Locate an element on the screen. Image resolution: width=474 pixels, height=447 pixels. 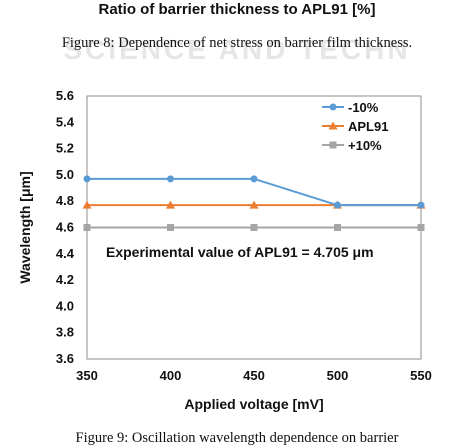
y-tick-label: 4.6 is located at coordinates (65, 227).